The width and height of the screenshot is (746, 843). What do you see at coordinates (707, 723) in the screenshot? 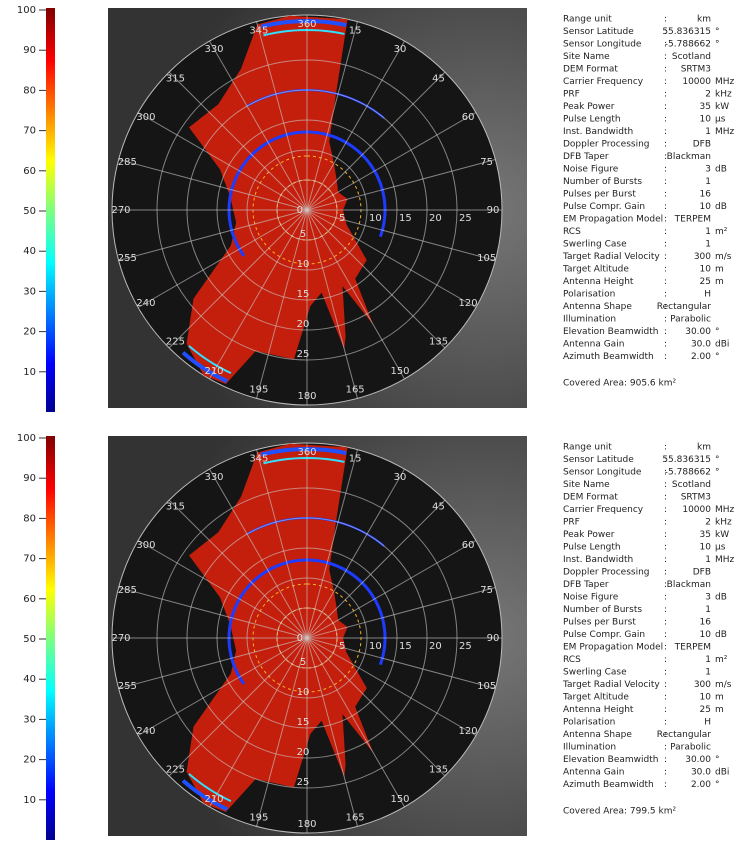
I see `param-value: H` at bounding box center [707, 723].